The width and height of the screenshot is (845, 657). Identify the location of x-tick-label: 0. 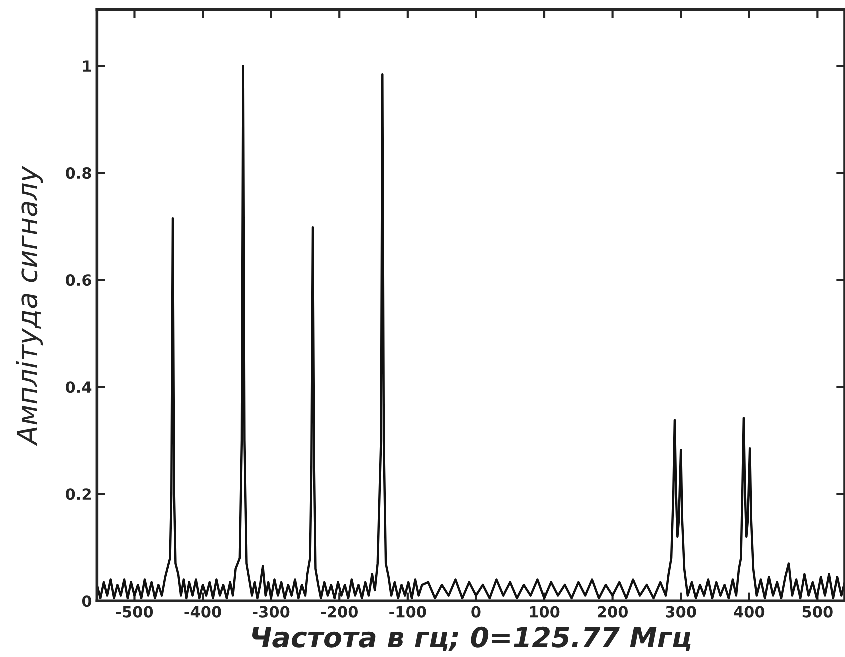
(476, 612).